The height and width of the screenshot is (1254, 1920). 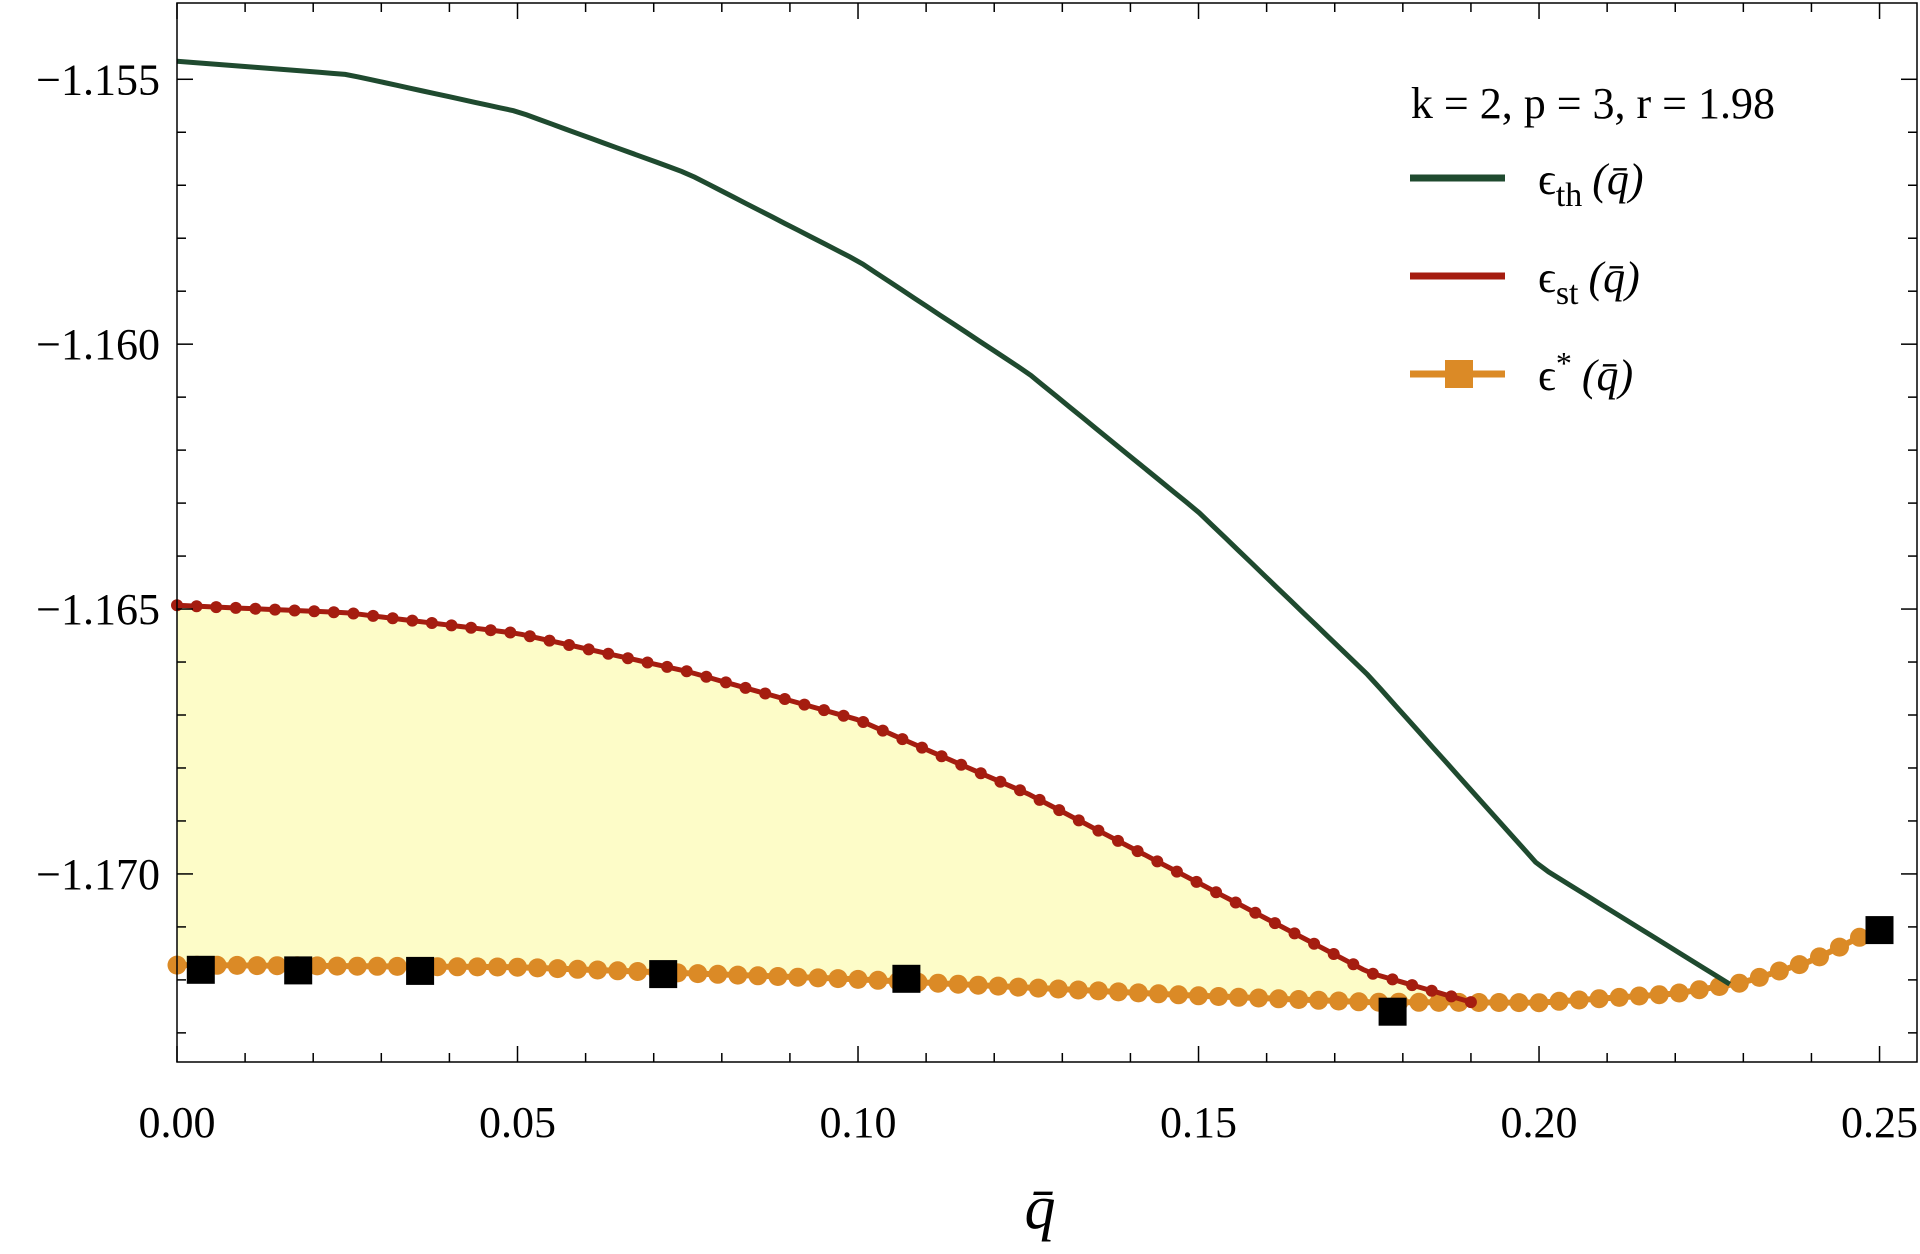 What do you see at coordinates (98, 79) in the screenshot?
I see `y-tick-label: −1.155` at bounding box center [98, 79].